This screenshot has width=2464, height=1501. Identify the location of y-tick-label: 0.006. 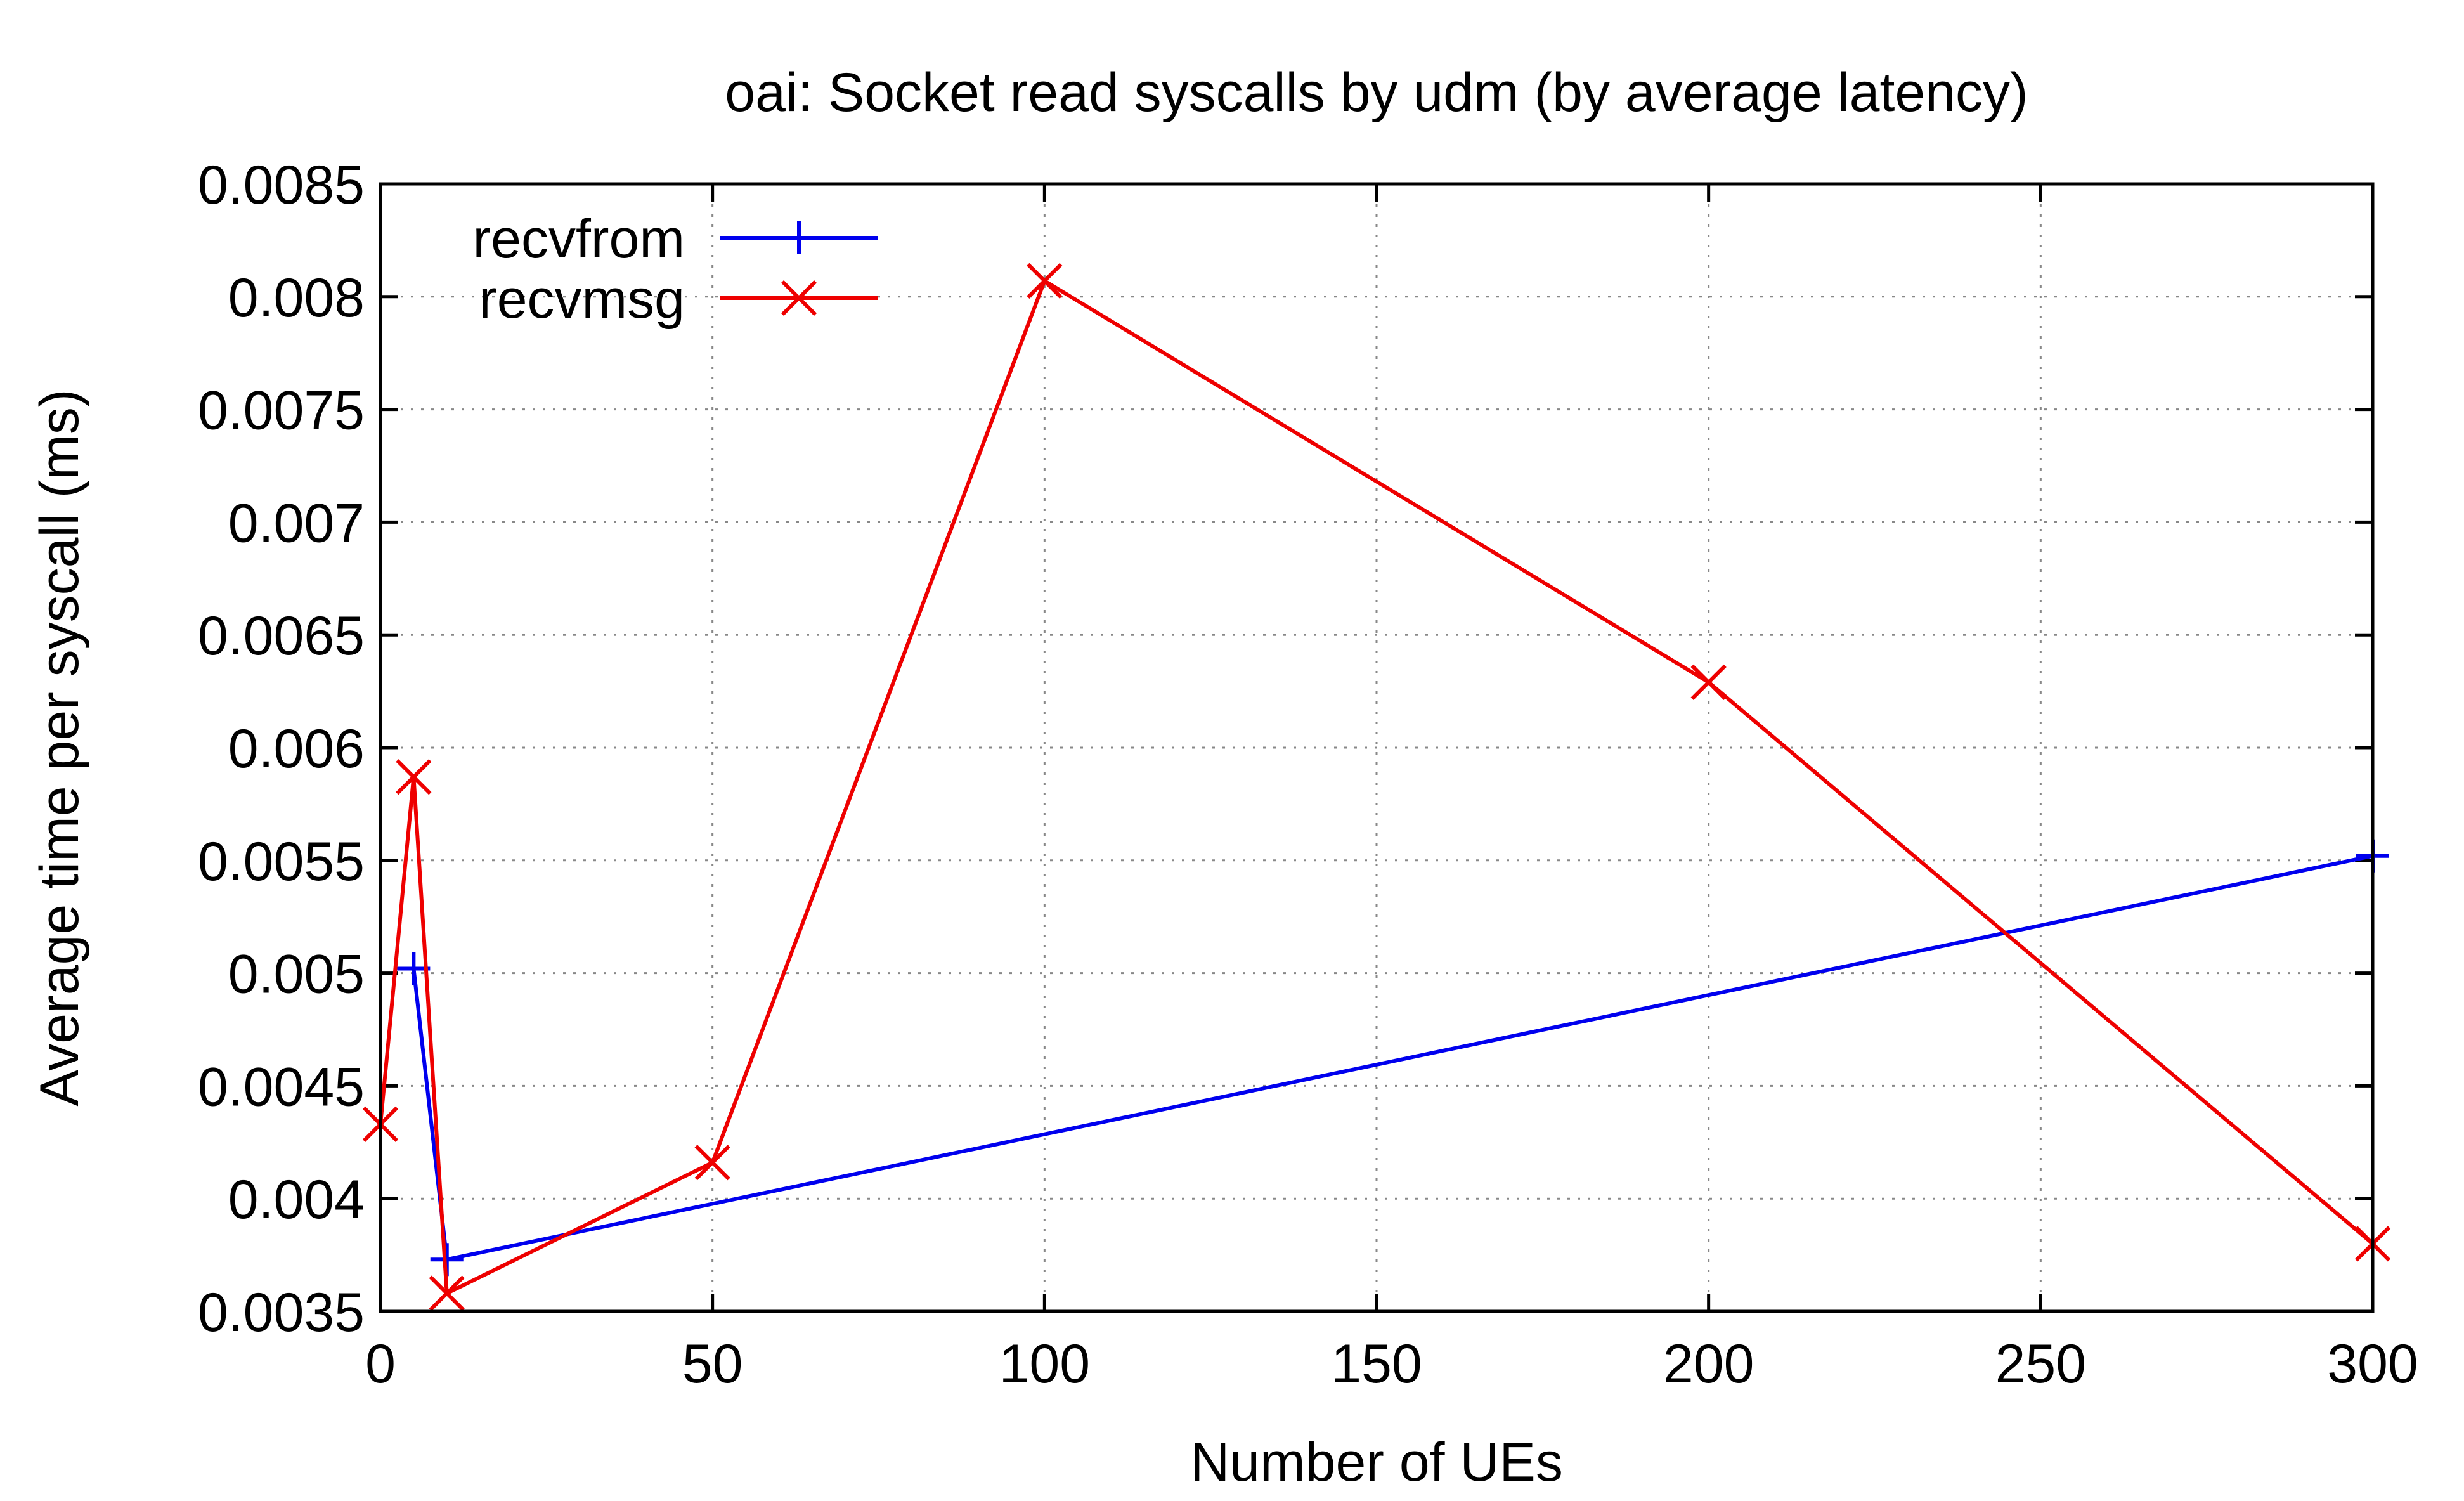
(296, 748).